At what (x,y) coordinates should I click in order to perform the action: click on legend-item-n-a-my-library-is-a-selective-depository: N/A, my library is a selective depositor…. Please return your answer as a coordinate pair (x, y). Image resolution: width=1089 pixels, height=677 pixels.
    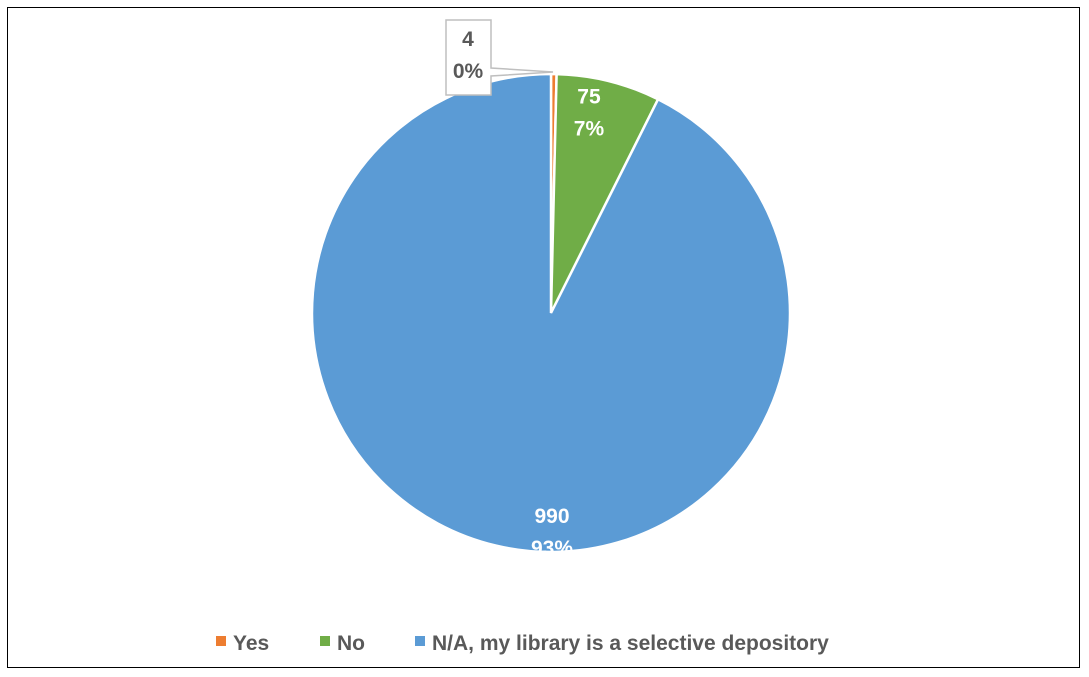
    Looking at the image, I should click on (622, 643).